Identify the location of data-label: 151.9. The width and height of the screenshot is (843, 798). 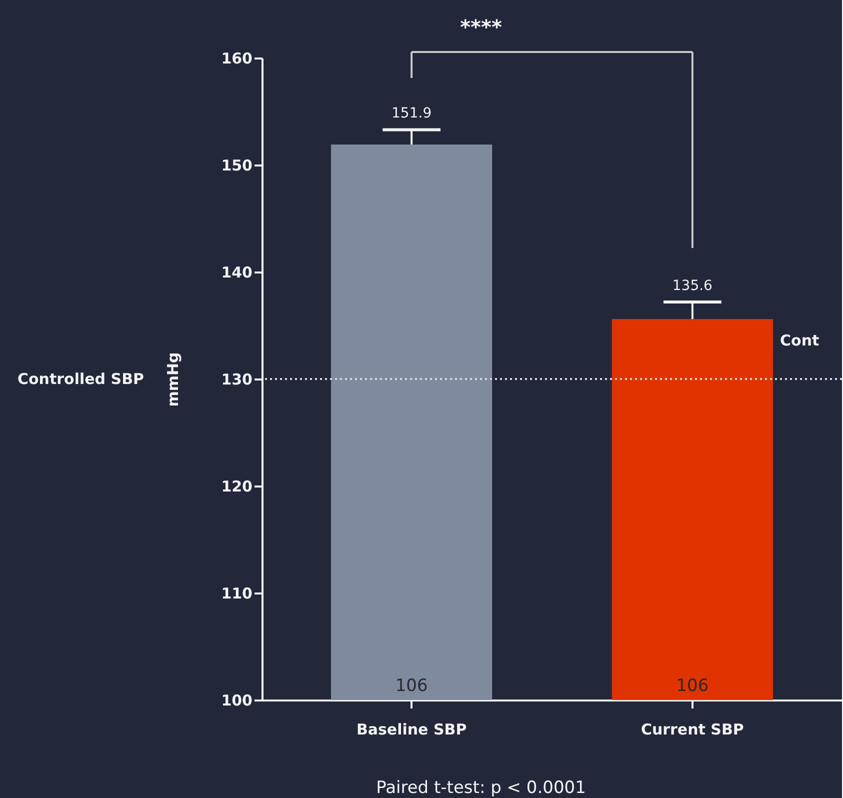
(412, 114).